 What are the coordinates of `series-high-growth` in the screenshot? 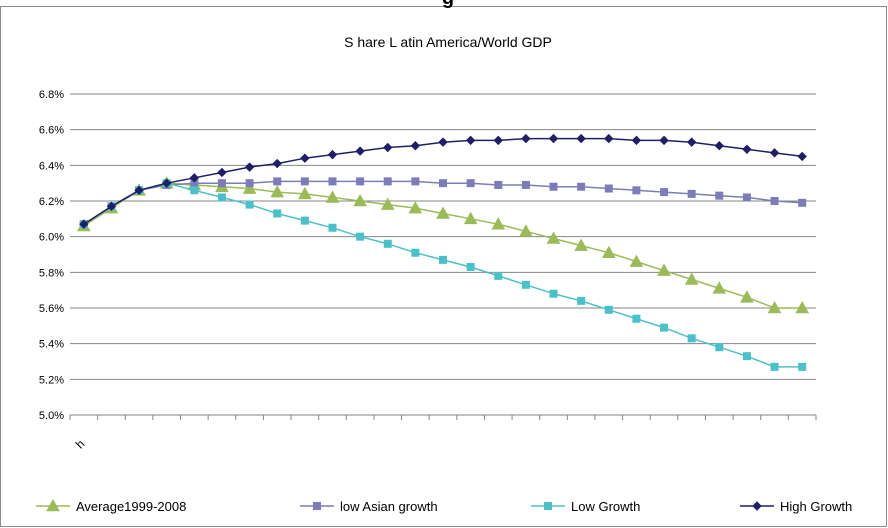 It's located at (443, 181).